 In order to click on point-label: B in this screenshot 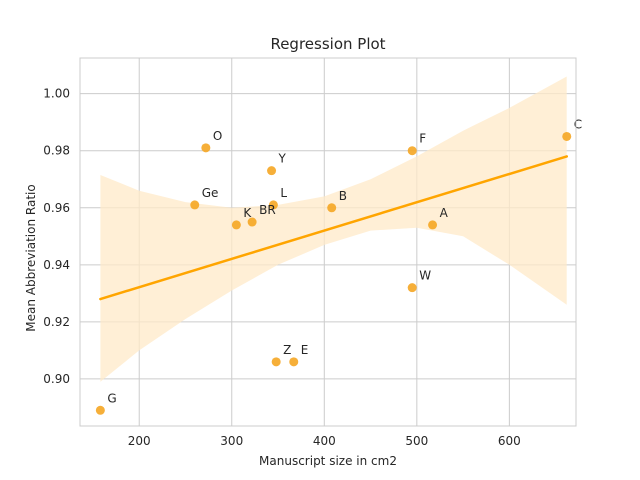, I will do `click(343, 196)`.